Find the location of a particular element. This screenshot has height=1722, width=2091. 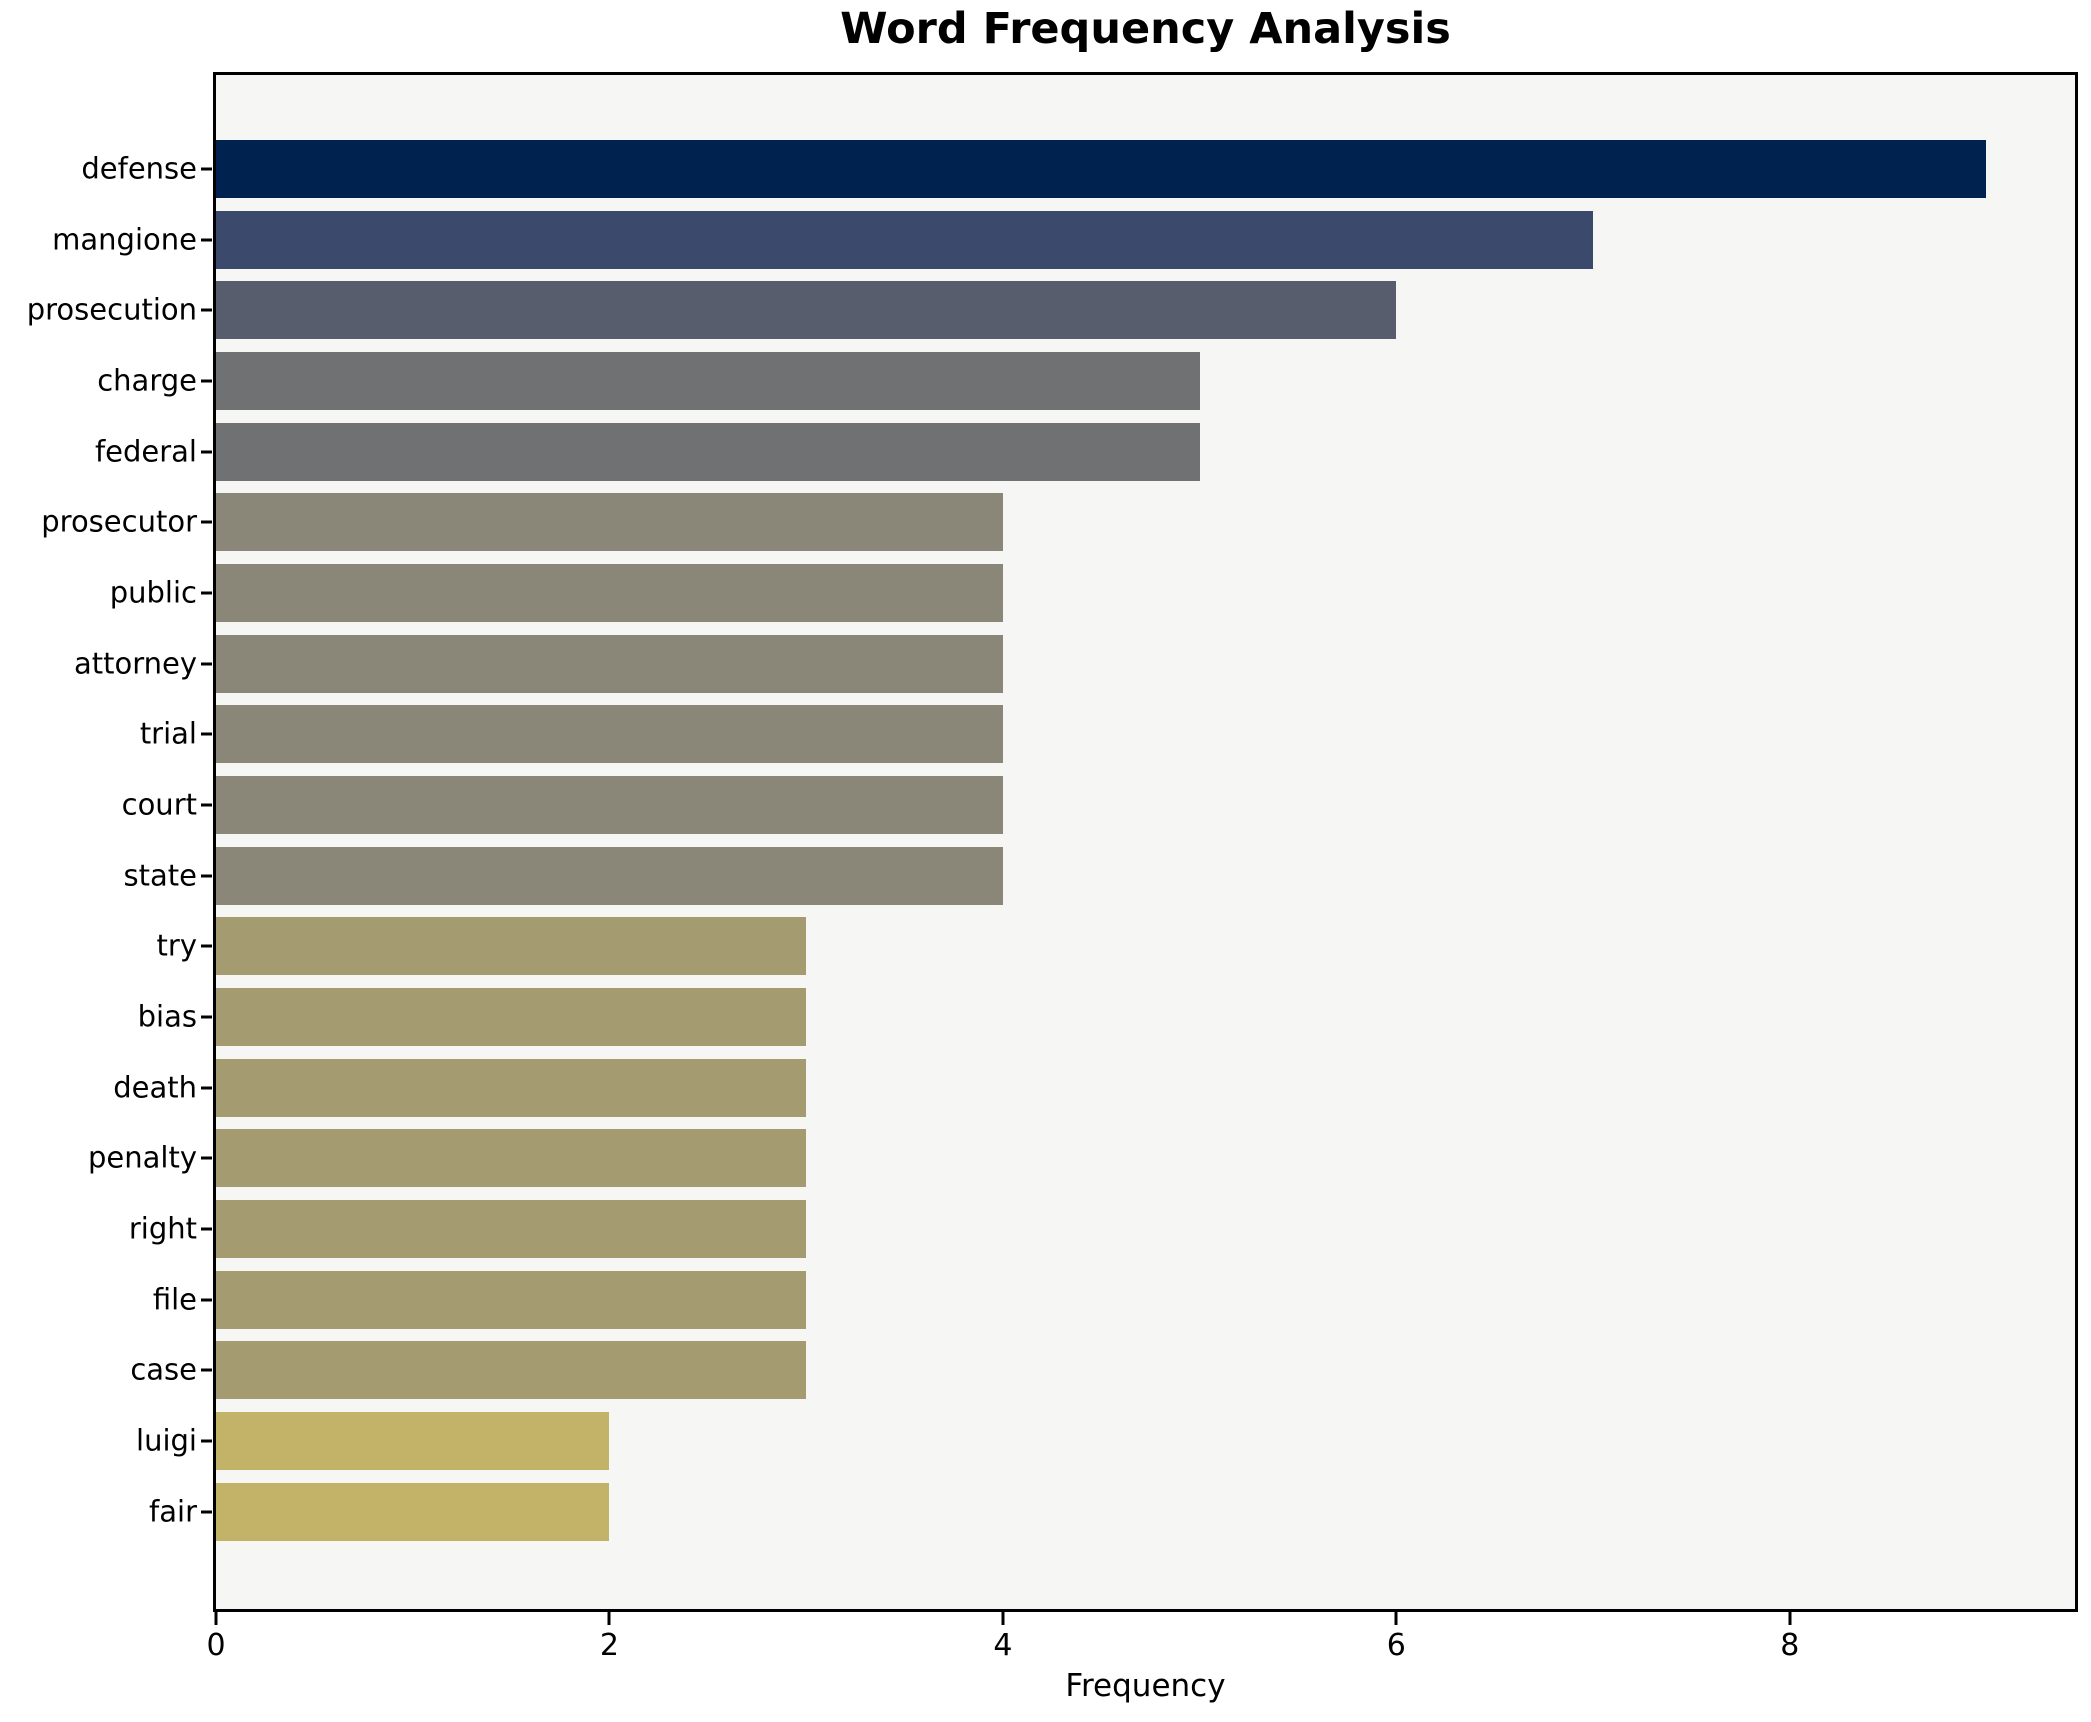

x-axis-label: Frequency is located at coordinates (1145, 1686).